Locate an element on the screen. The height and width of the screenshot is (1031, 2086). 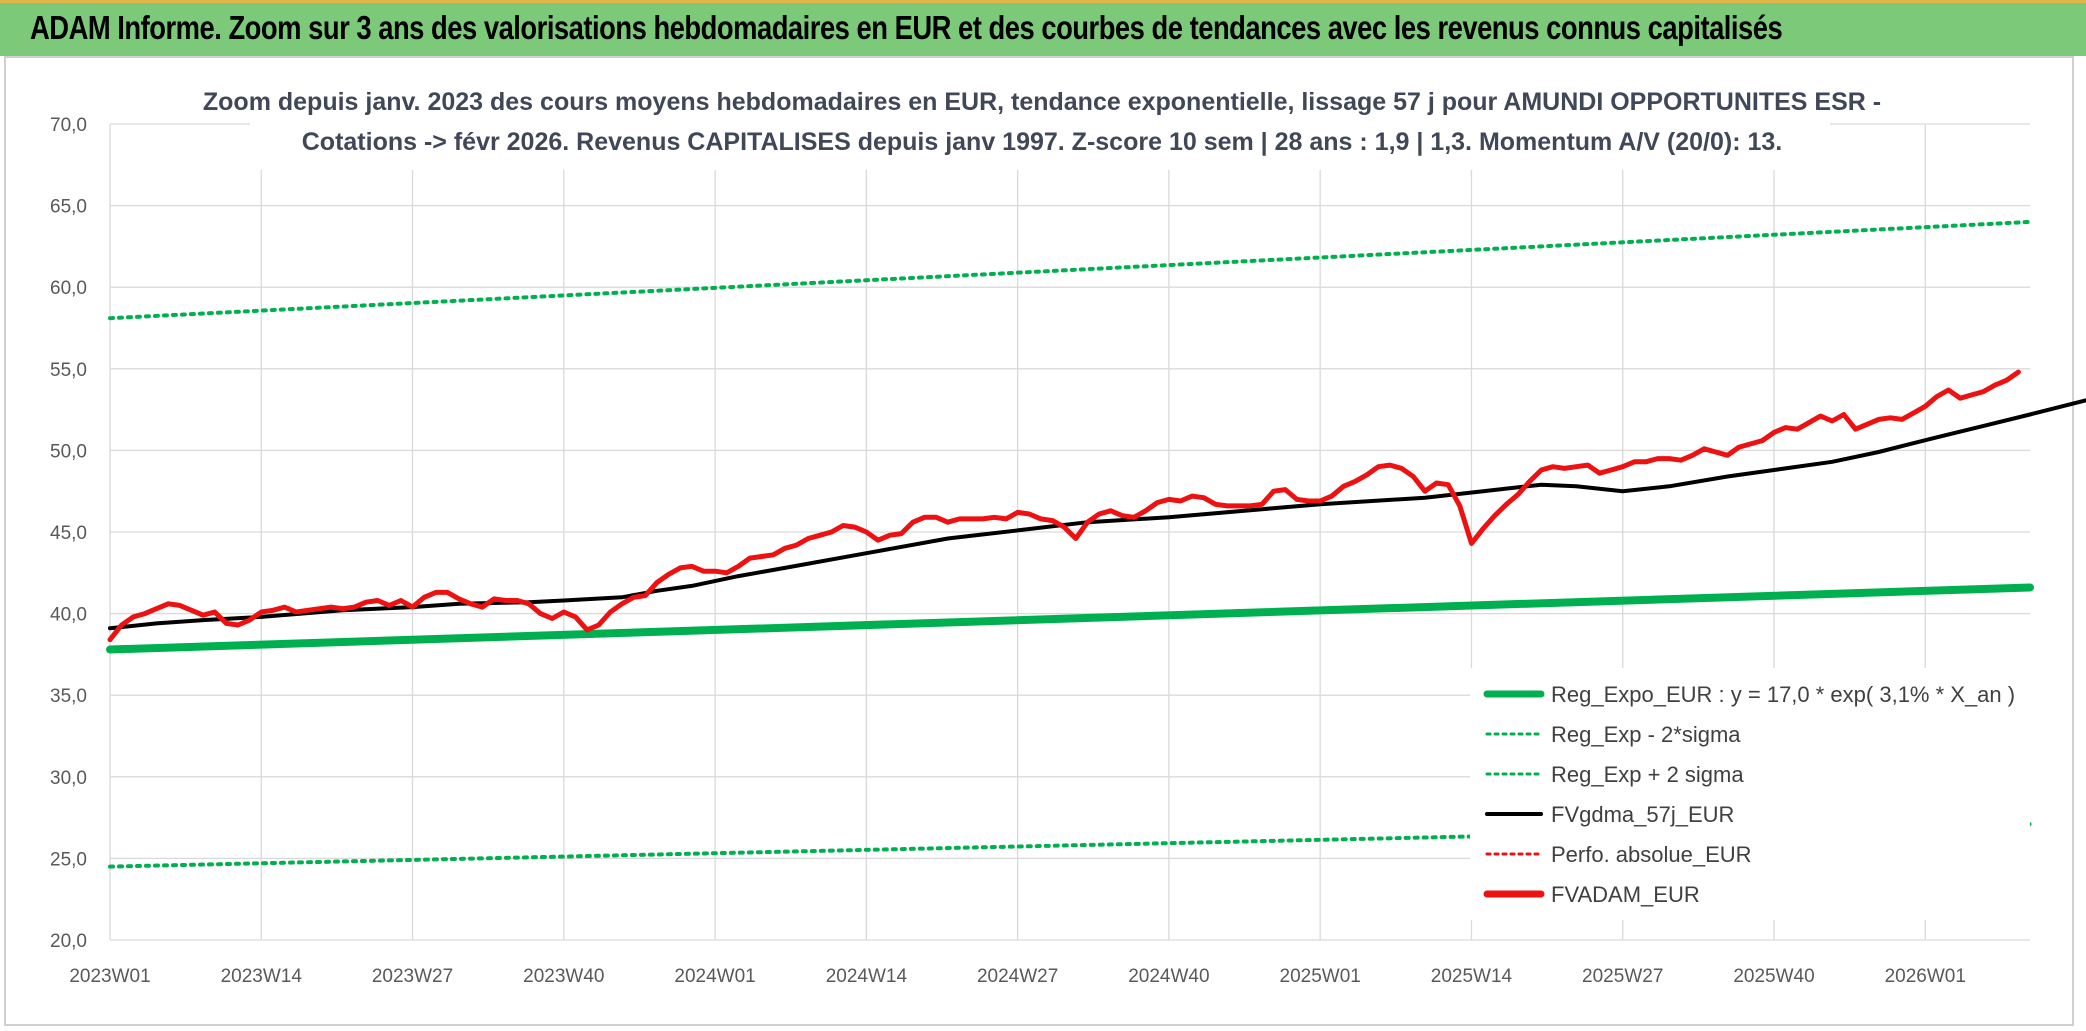
y-tick-label: 35,0 is located at coordinates (68, 696).